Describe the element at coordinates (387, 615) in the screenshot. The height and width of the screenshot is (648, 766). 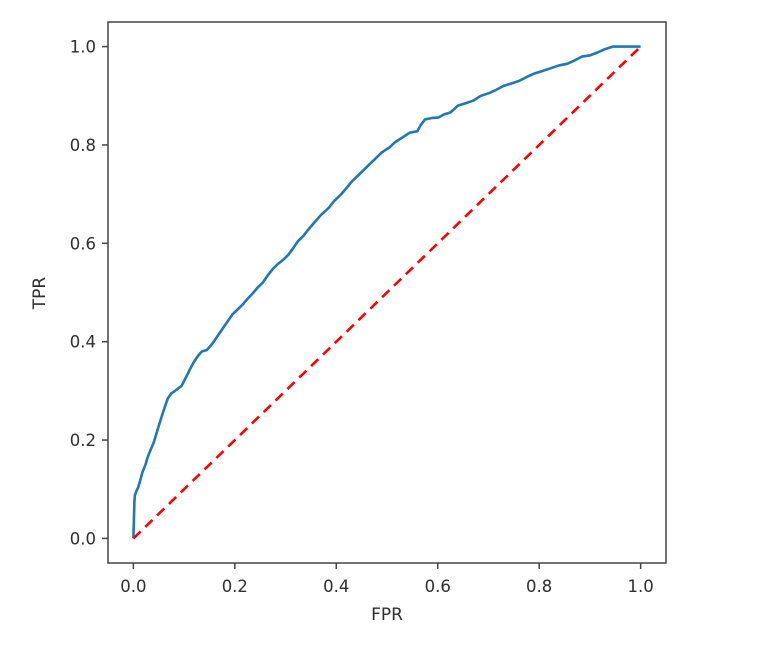
I see `x-axis-label: FPR` at that location.